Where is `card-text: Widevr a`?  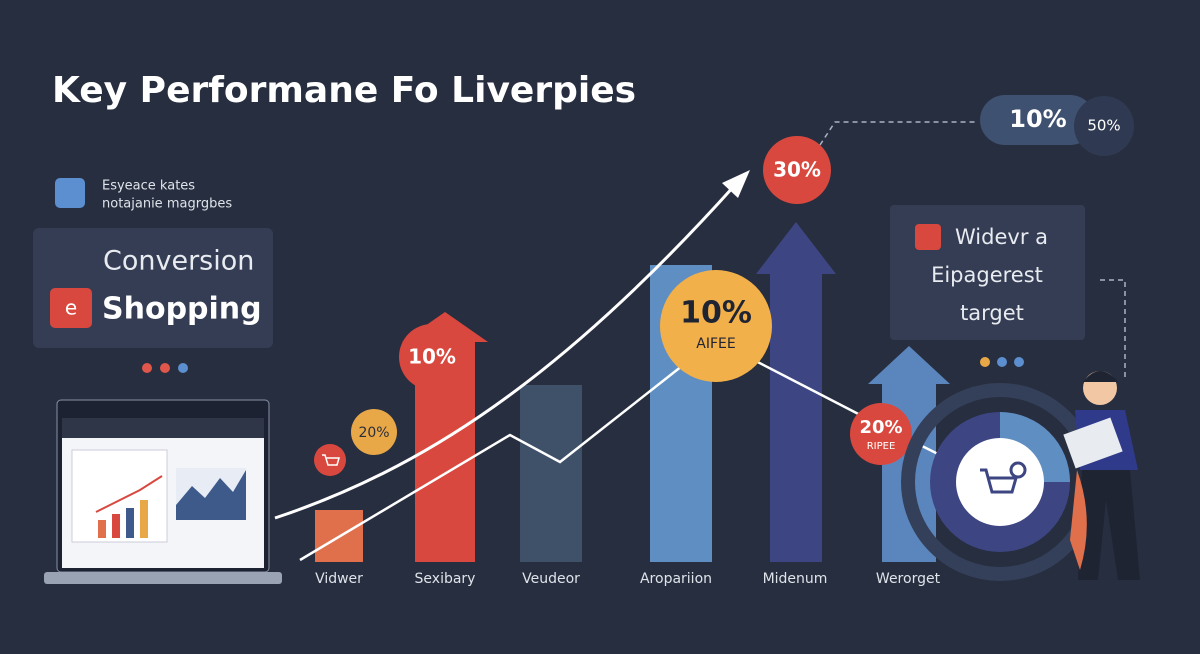 card-text: Widevr a is located at coordinates (1001, 237).